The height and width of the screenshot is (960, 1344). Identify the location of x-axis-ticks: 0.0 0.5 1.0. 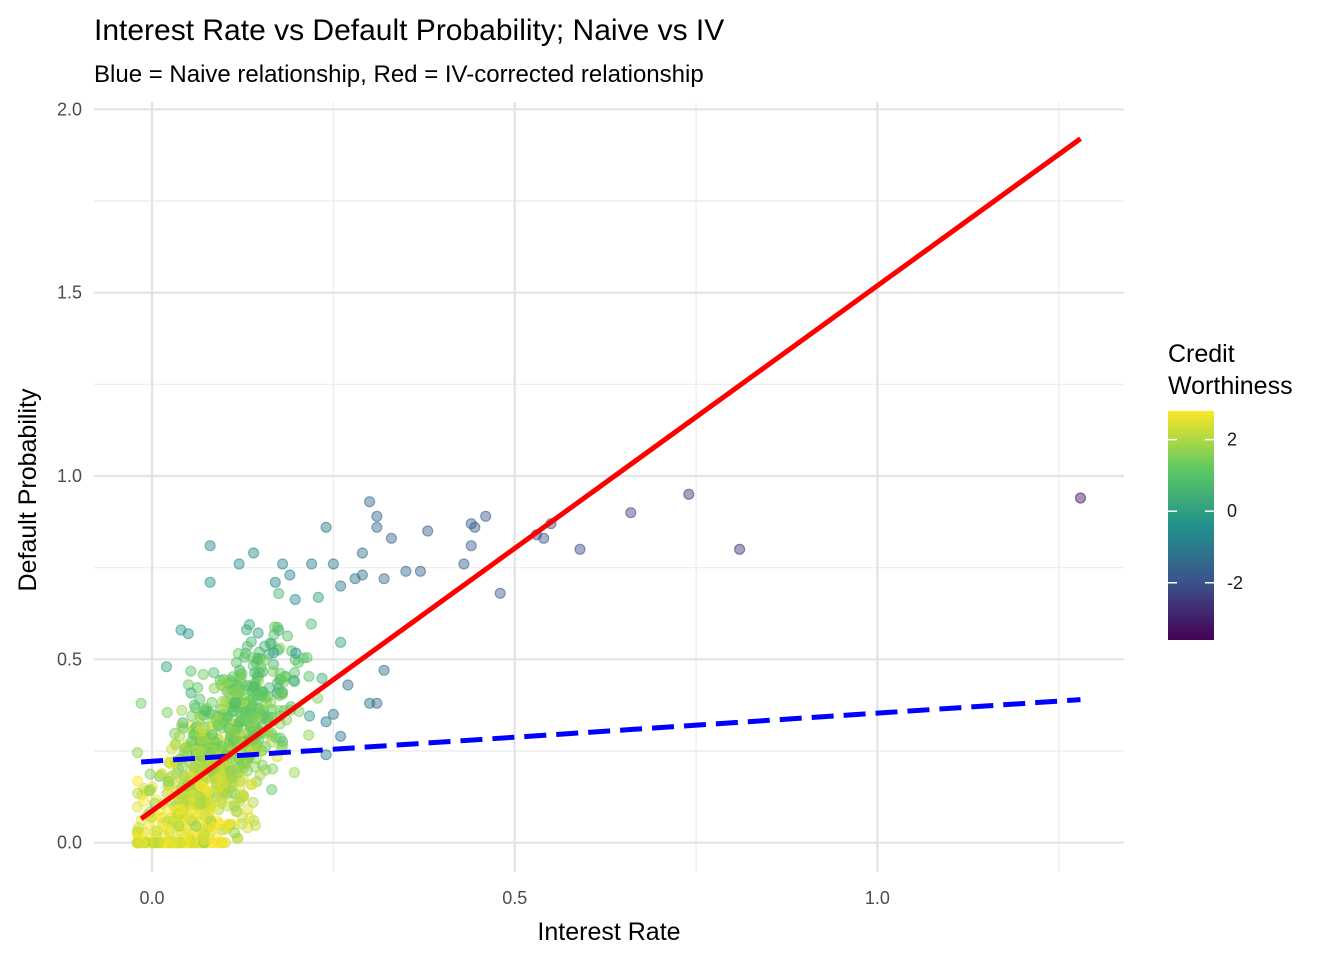
(515, 898).